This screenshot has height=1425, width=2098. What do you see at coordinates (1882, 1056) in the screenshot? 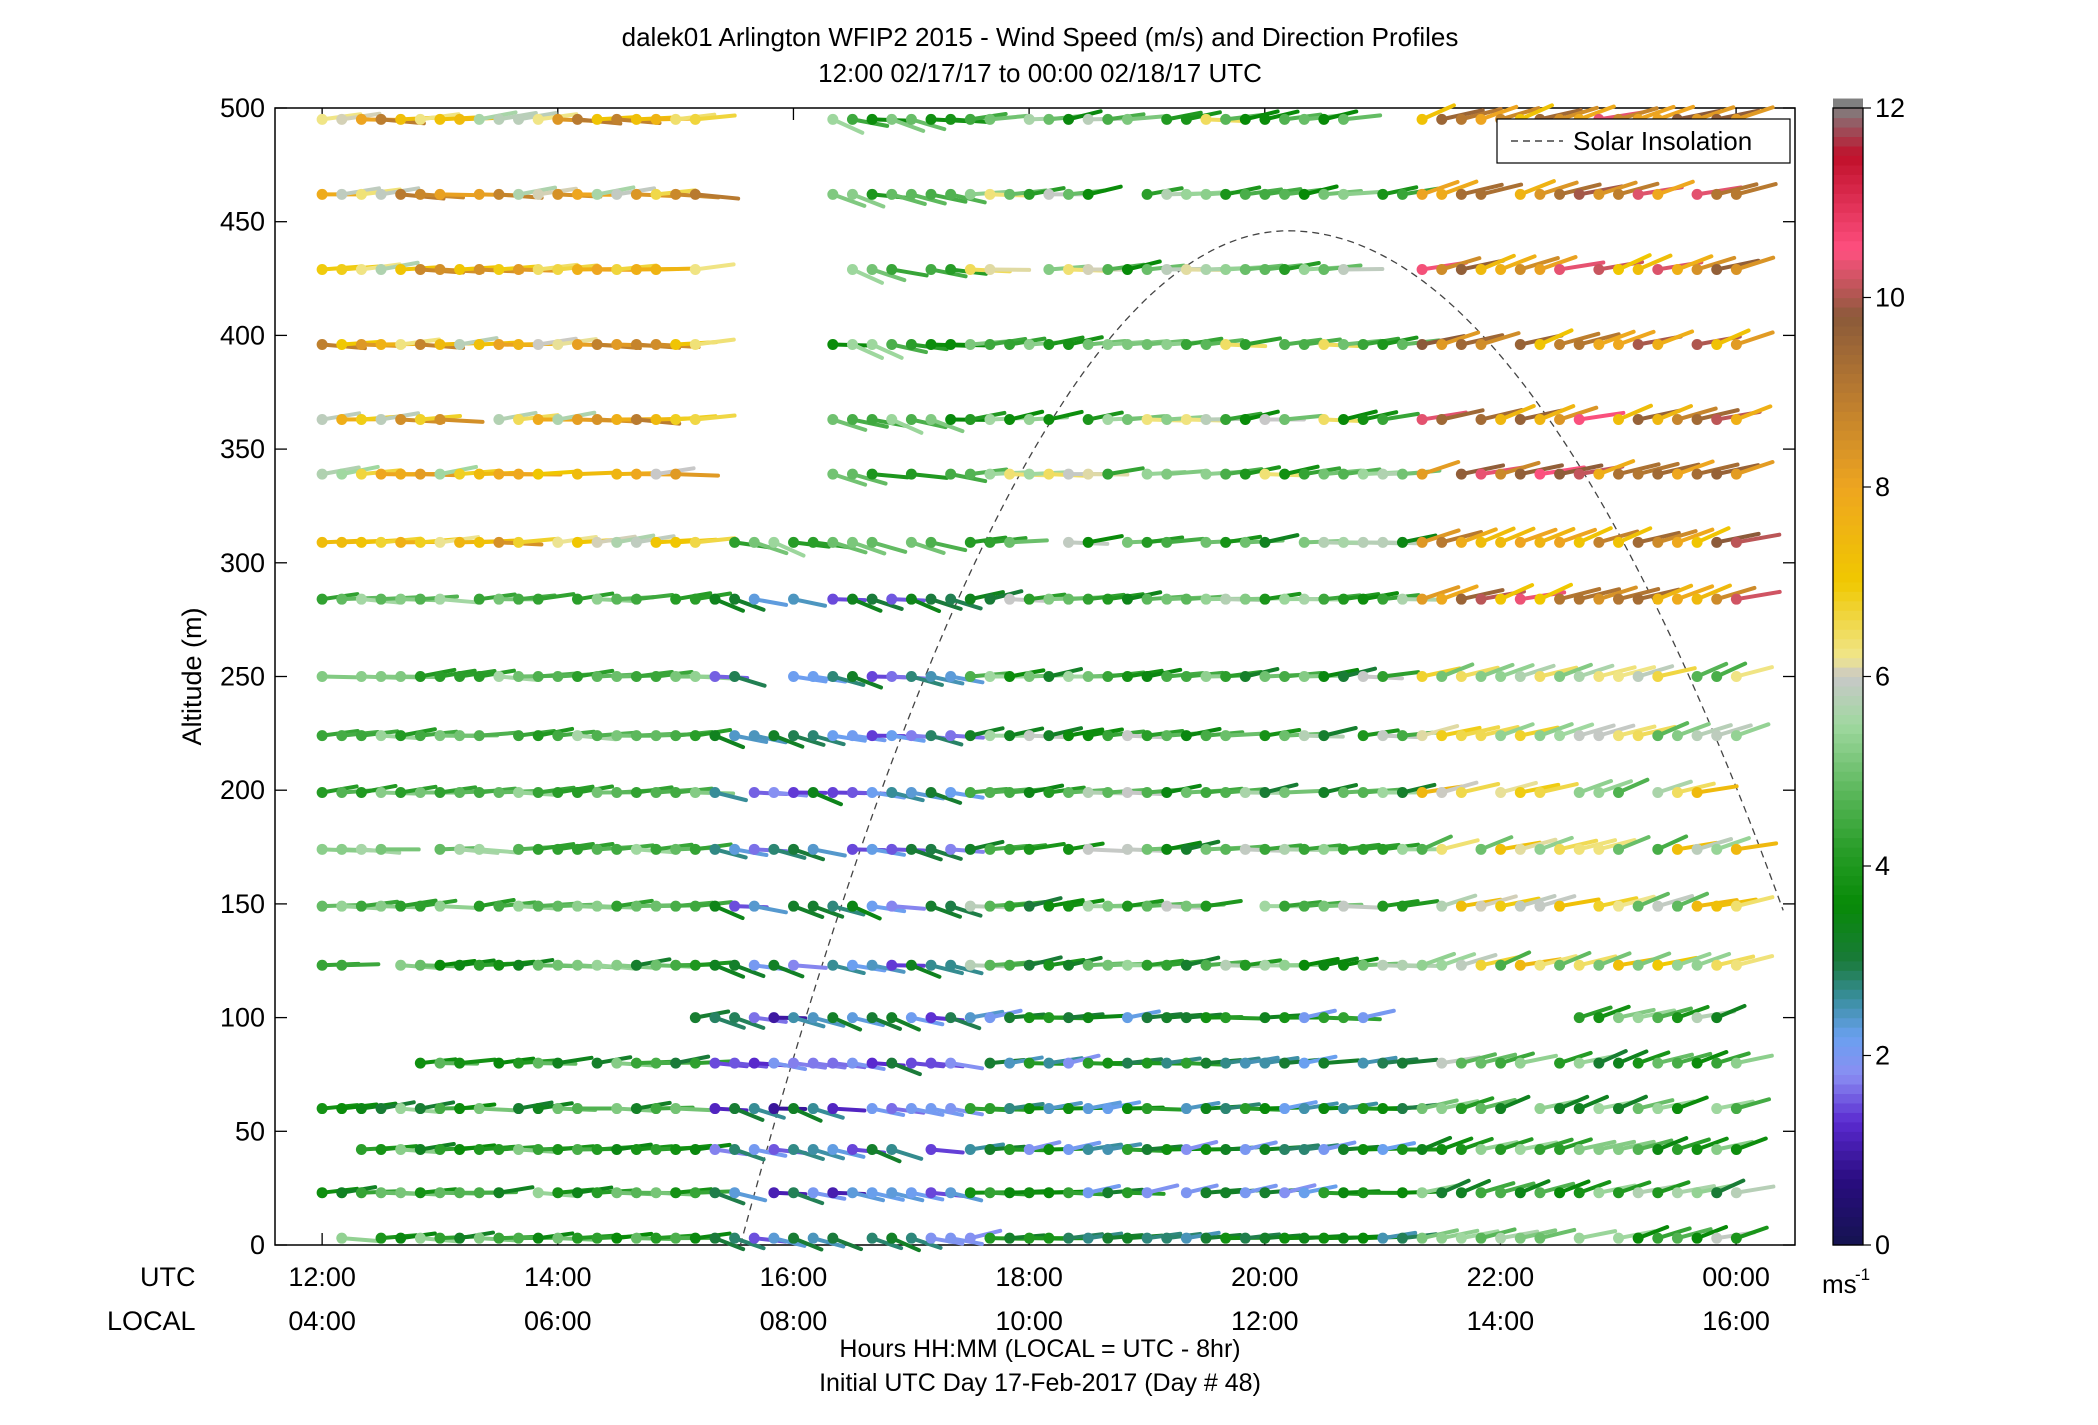
I see `colorbar-tick-label: 2` at bounding box center [1882, 1056].